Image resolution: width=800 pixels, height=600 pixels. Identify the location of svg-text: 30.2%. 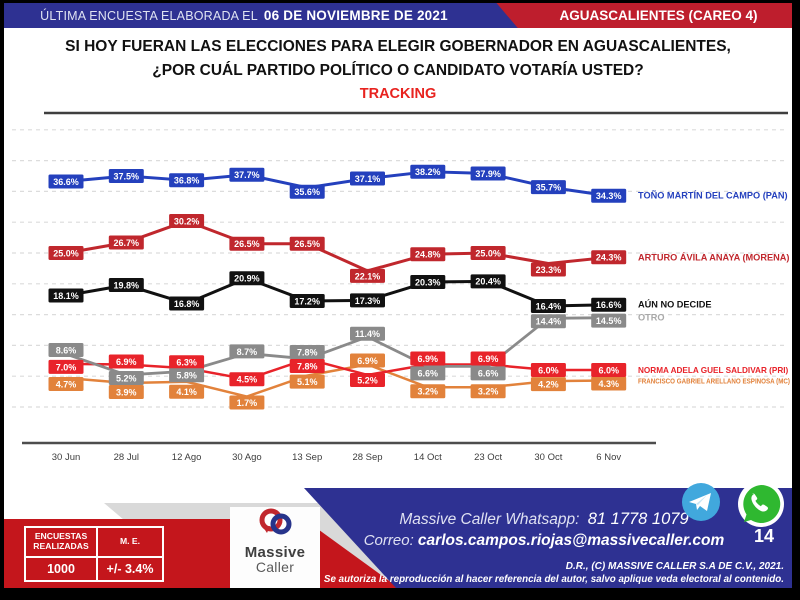
(187, 221).